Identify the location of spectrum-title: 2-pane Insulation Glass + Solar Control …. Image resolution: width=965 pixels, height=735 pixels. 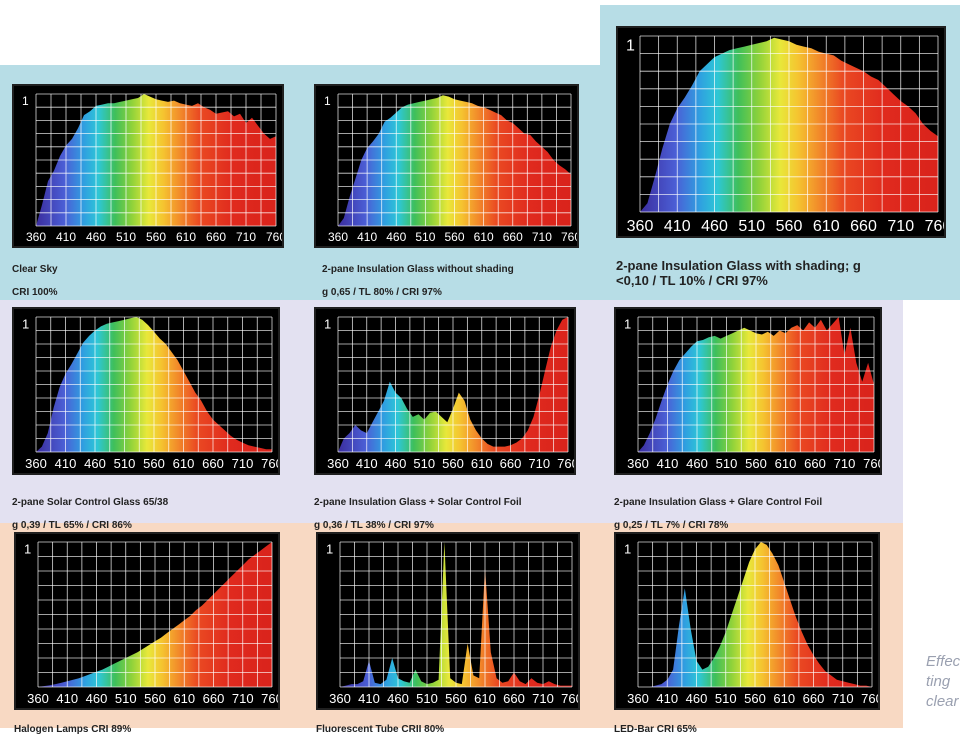
(418, 502).